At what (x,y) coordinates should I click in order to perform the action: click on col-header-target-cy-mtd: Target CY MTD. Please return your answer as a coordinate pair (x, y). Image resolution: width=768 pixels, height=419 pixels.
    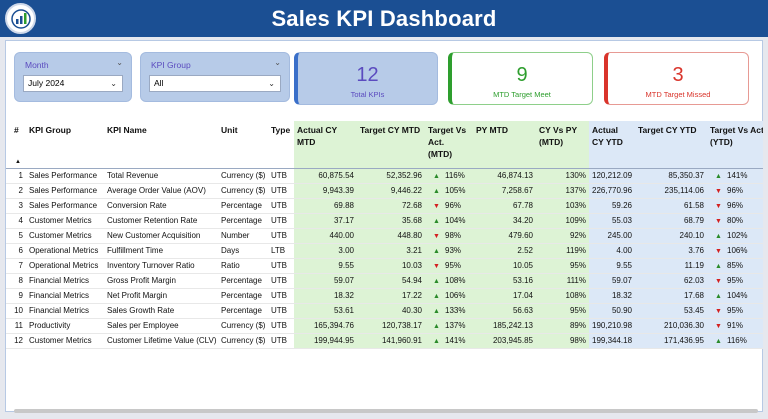
    Looking at the image, I should click on (391, 145).